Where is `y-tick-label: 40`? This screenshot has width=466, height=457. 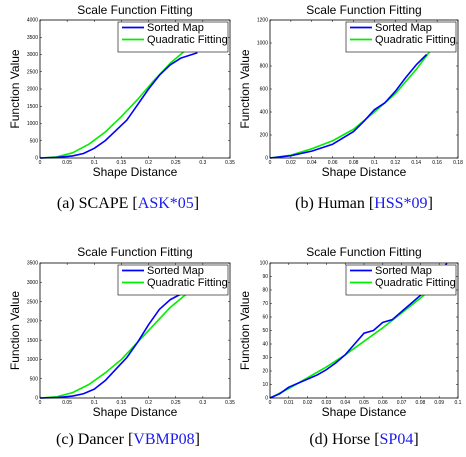 y-tick-label: 40 is located at coordinates (265, 345).